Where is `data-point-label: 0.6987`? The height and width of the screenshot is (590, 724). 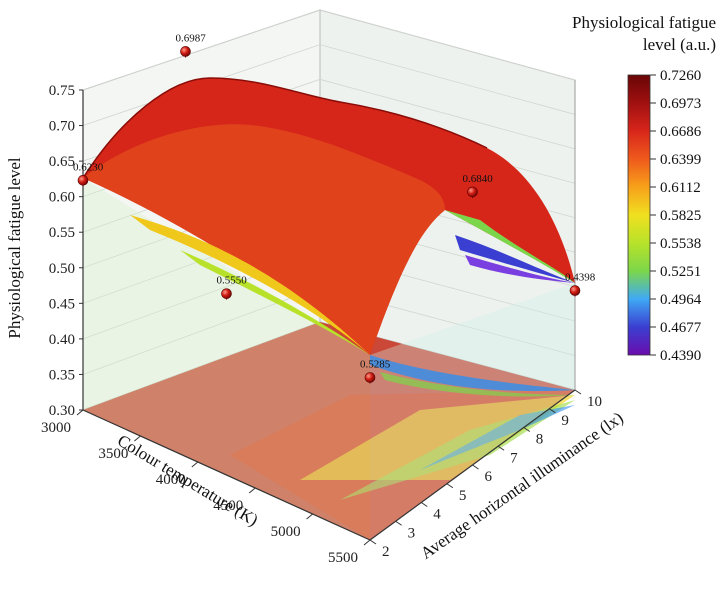 data-point-label: 0.6987 is located at coordinates (191, 38).